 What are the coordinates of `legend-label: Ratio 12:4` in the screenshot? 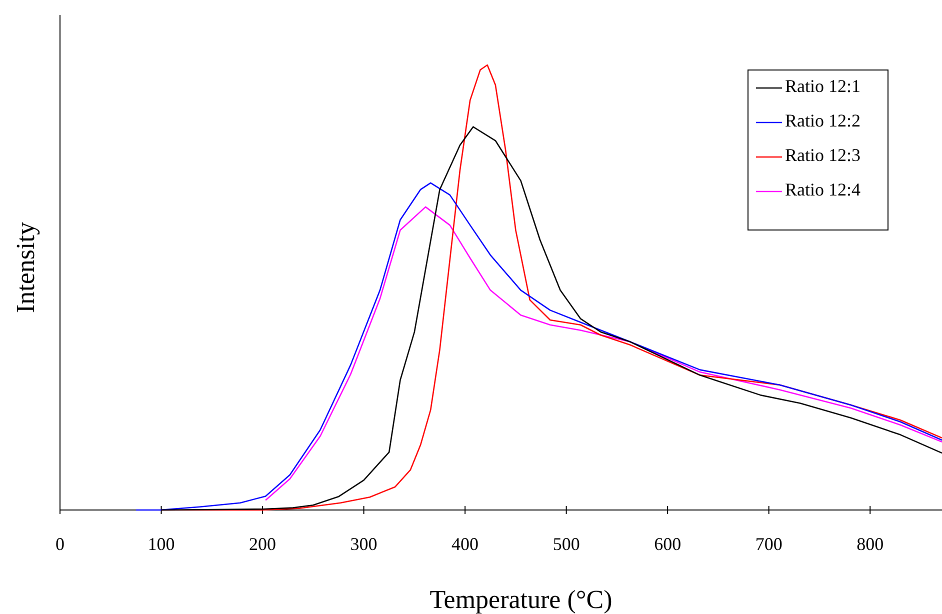 It's located at (822, 190).